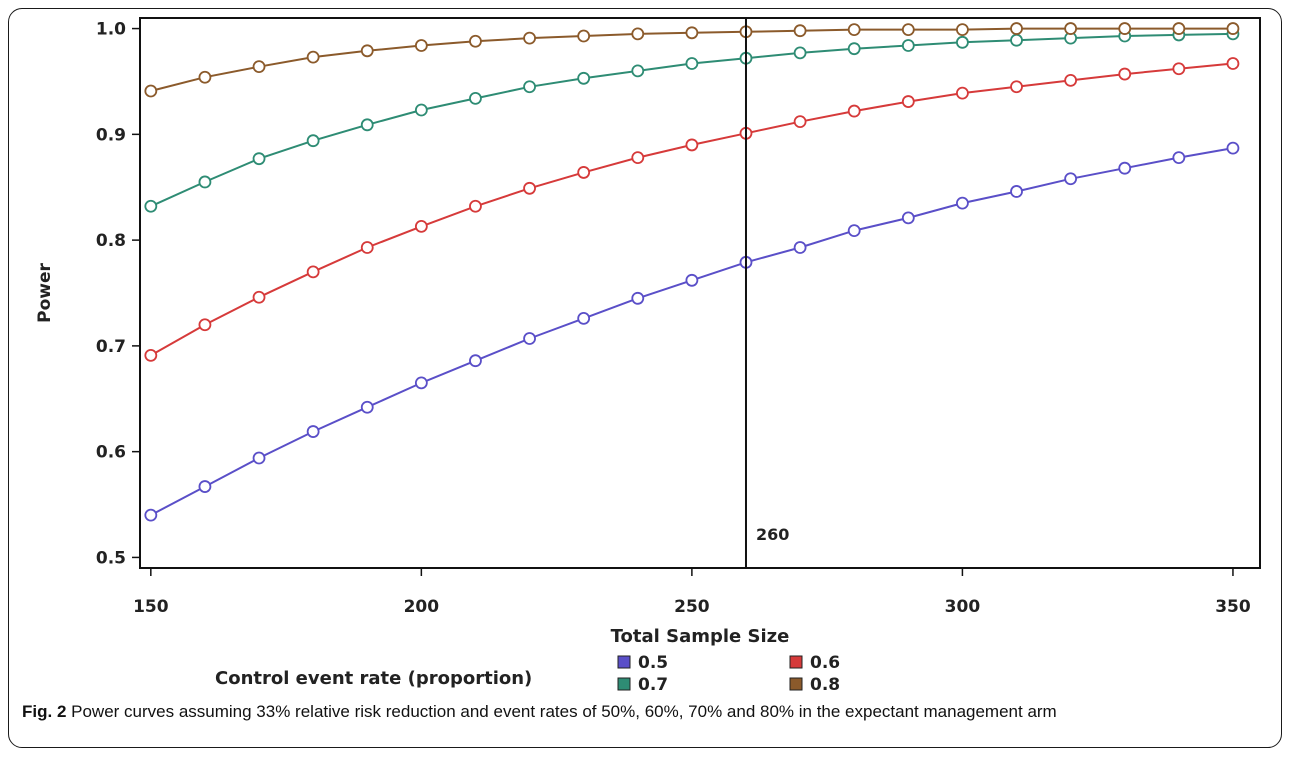  Describe the element at coordinates (111, 453) in the screenshot. I see `y-tick-label: 0.6` at that location.